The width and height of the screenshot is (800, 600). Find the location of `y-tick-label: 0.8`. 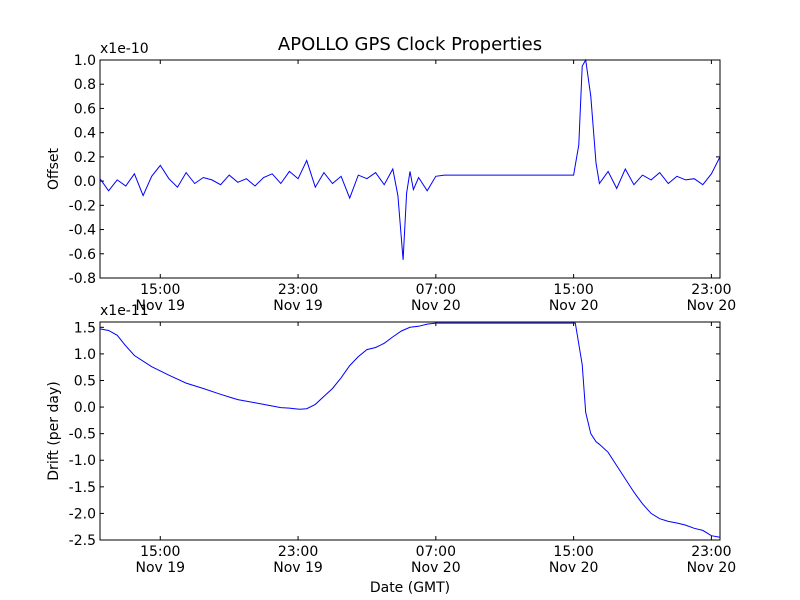

y-tick-label: 0.8 is located at coordinates (85, 85).